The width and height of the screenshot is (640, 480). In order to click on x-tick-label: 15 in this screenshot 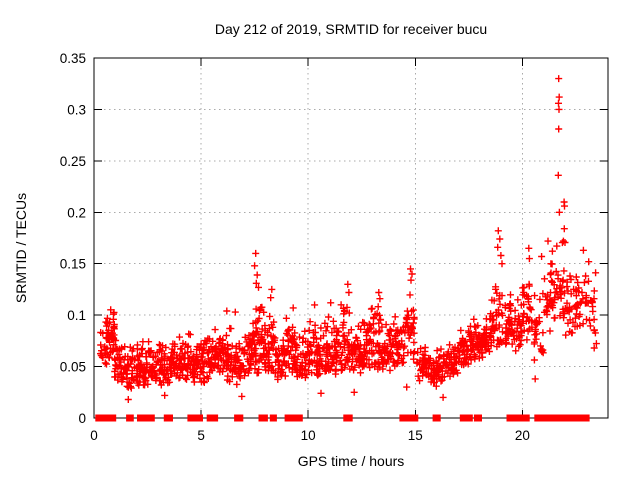, I will do `click(415, 435)`.